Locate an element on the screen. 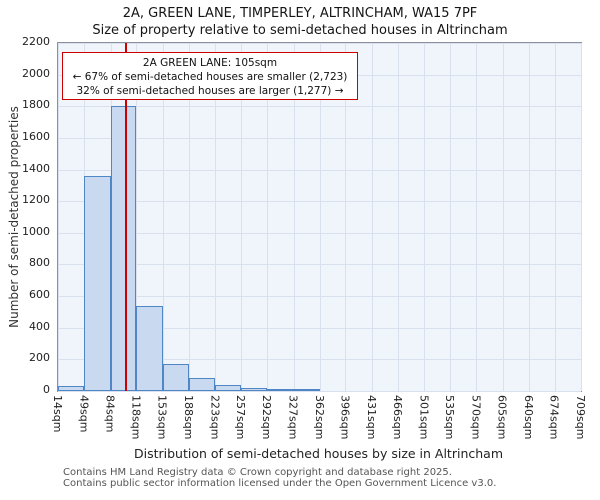  x-tick-label: 640sqm is located at coordinates (529, 417).